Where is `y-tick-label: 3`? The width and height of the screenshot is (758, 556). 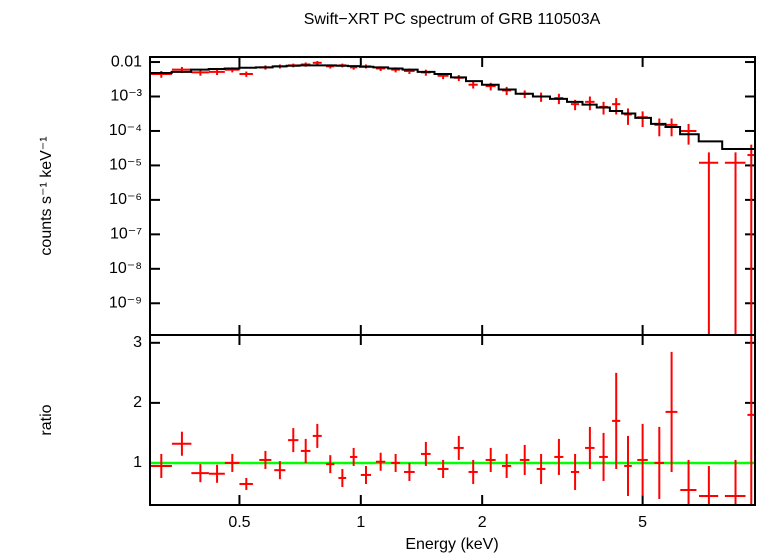
y-tick-label: 3 is located at coordinates (137, 342).